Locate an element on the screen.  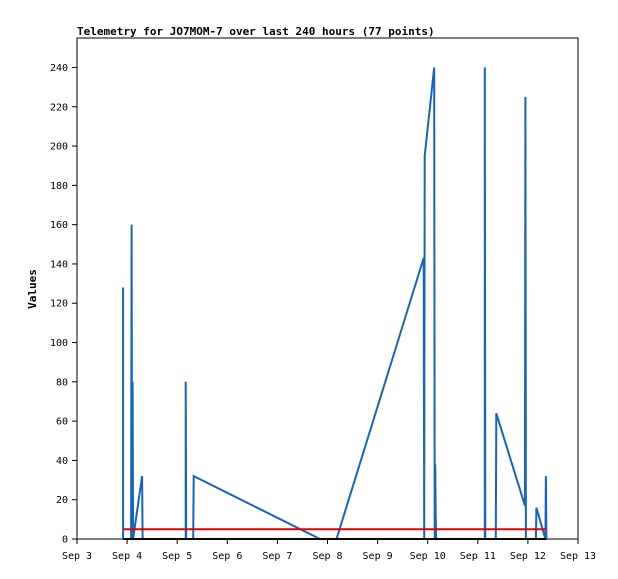
y-tick-label: 180 is located at coordinates (59, 186).